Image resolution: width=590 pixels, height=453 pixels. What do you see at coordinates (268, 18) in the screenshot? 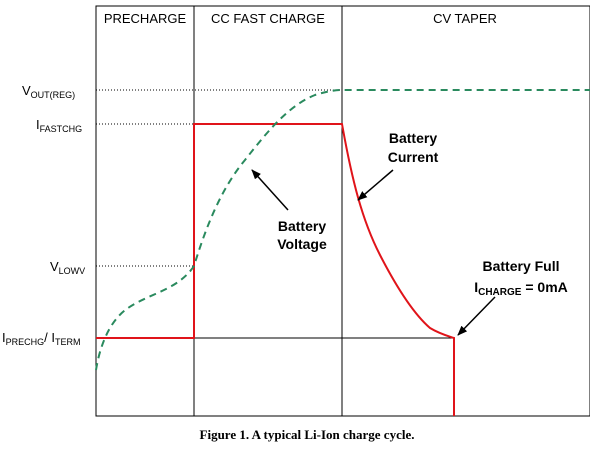
I see `phase-label-cc-fast-charge: CC FAST CHARGE` at bounding box center [268, 18].